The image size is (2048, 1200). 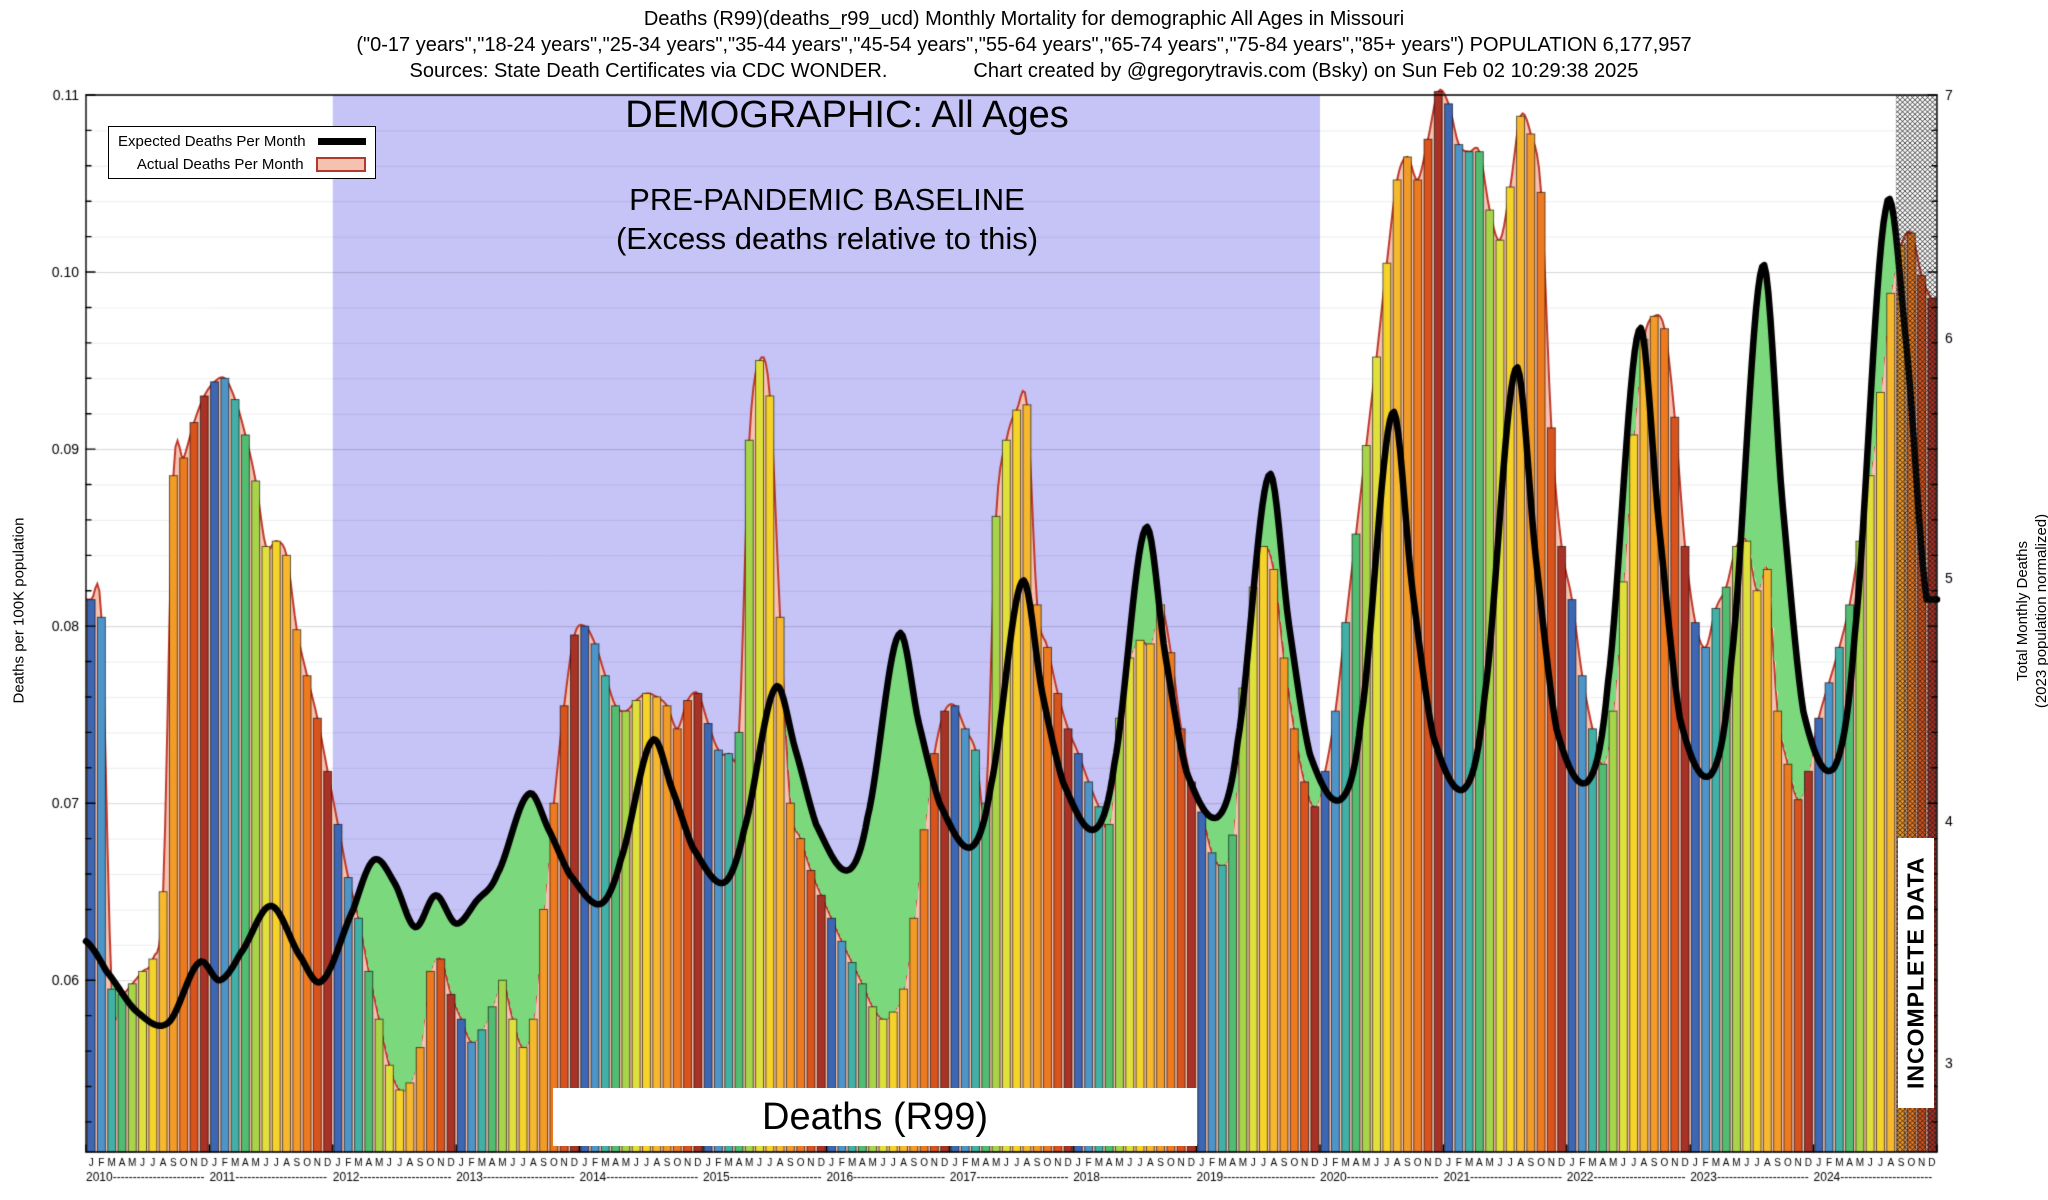 I want to click on legend-actual-label: Actual Deaths Per Month, so click(x=220, y=164).